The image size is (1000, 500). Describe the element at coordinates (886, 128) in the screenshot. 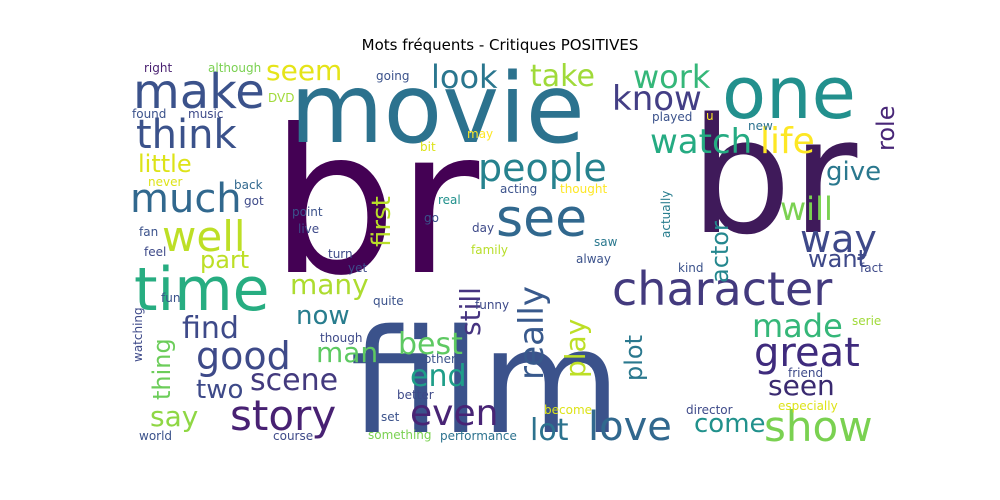

I see `word-role-52: role` at that location.